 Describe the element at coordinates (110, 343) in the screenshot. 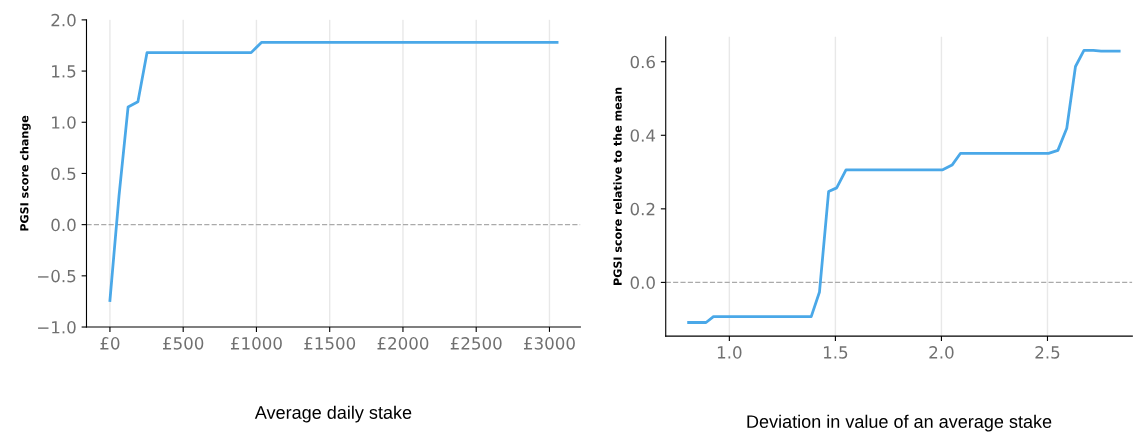

I see `x-tick-label: £0` at that location.